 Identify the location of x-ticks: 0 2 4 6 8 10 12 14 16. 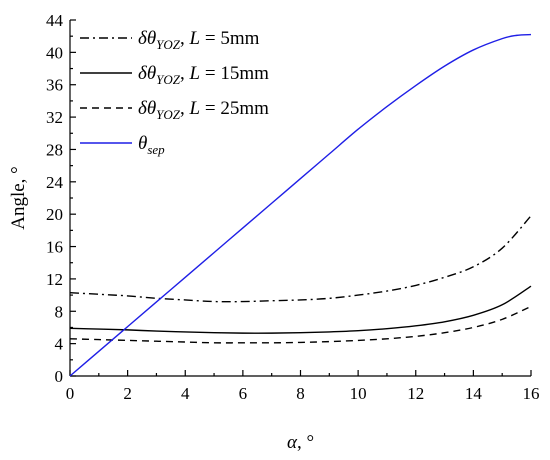
(303, 386).